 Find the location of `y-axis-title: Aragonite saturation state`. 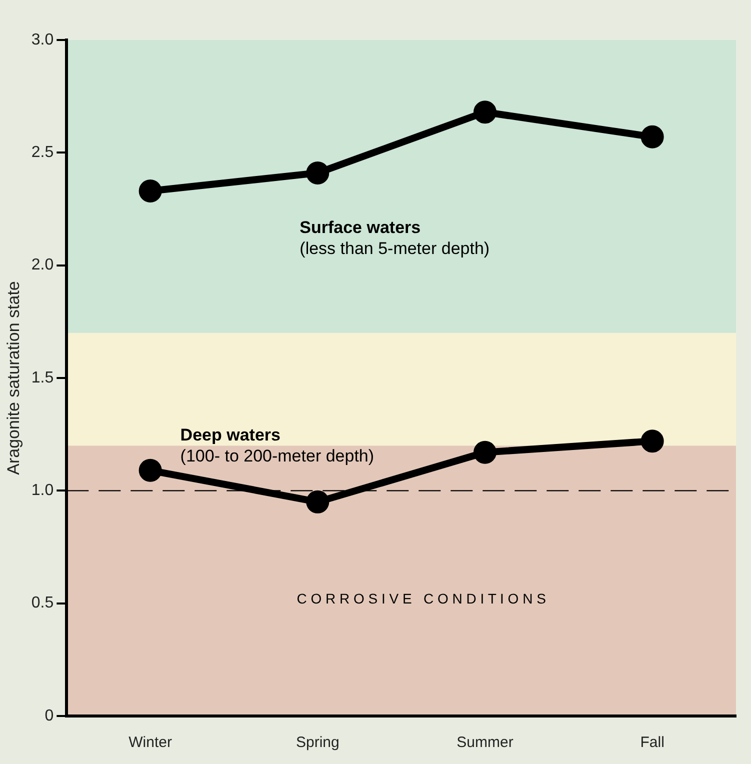

y-axis-title: Aragonite saturation state is located at coordinates (13, 378).